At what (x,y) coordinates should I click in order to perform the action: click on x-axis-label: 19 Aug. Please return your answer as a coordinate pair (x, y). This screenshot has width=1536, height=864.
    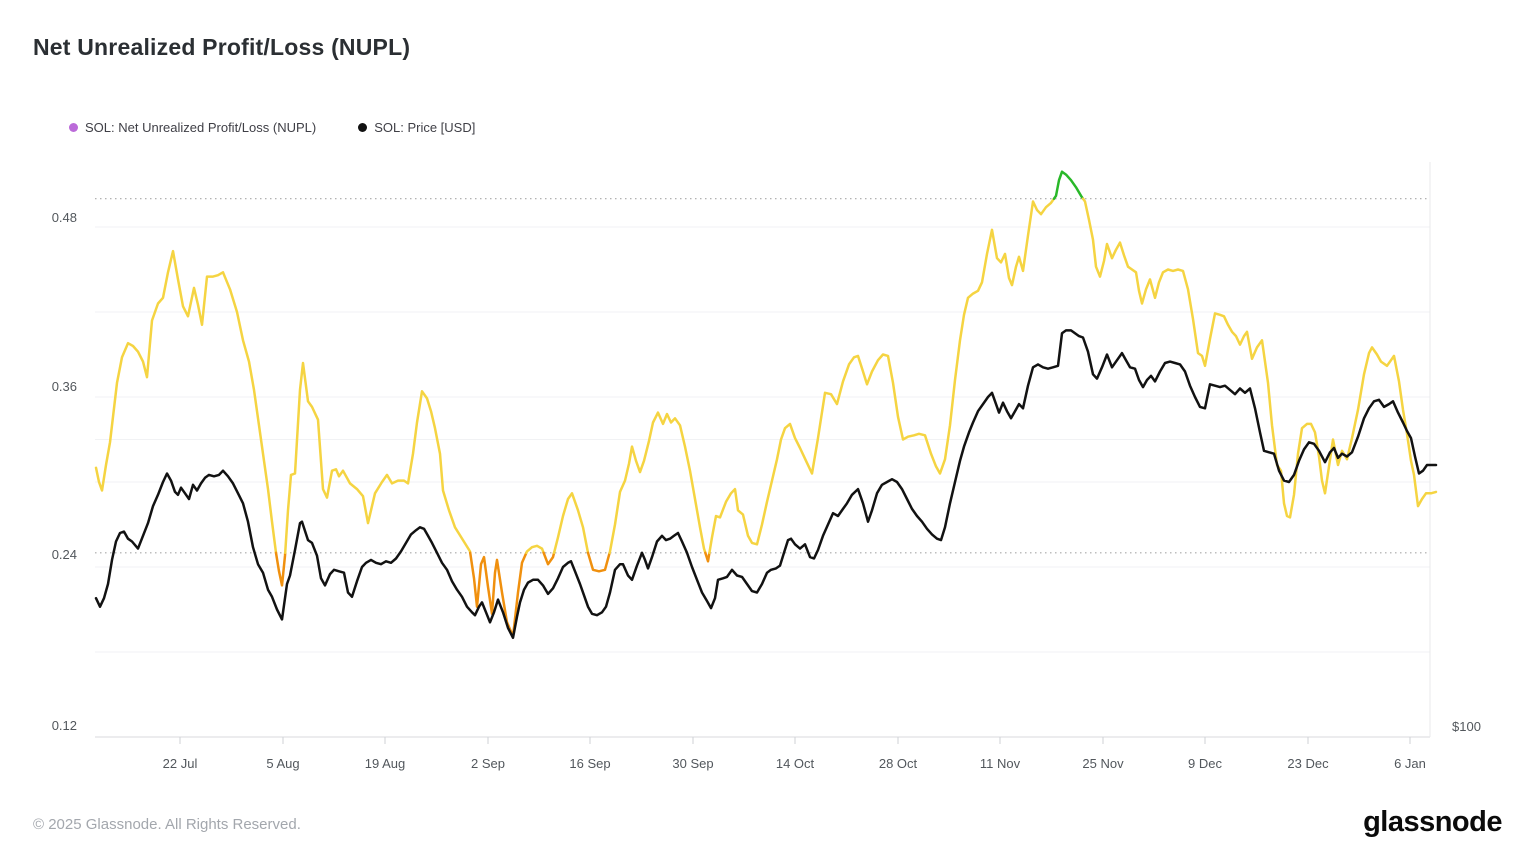
    Looking at the image, I should click on (385, 763).